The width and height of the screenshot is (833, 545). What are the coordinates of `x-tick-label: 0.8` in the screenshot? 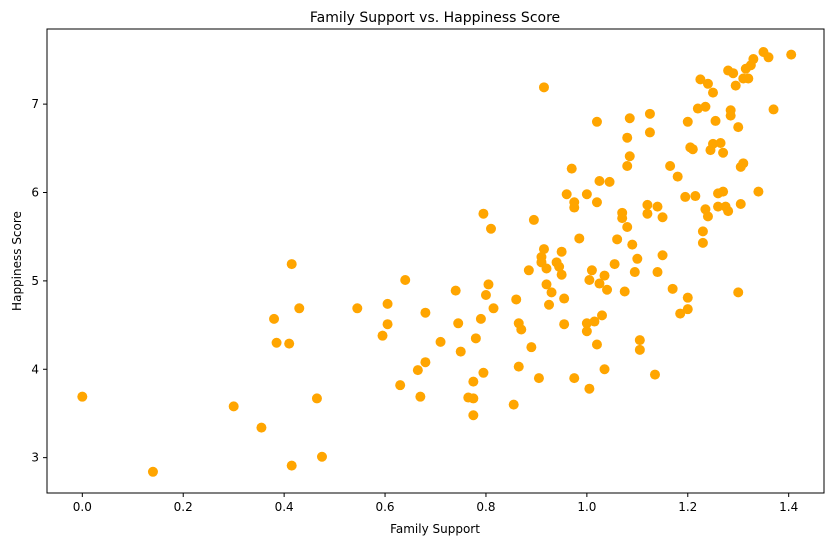 It's located at (485, 507).